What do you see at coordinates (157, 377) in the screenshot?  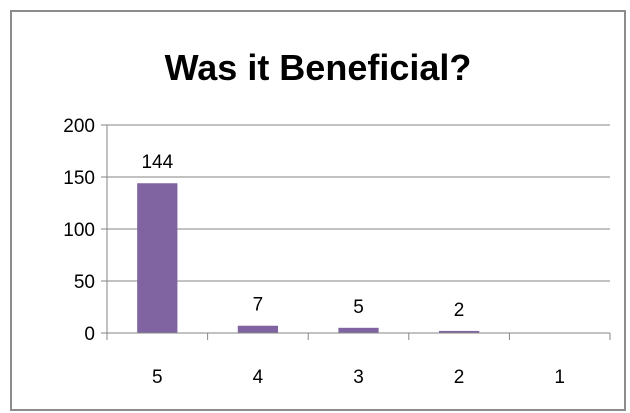 I see `x-tick-label: 5` at bounding box center [157, 377].